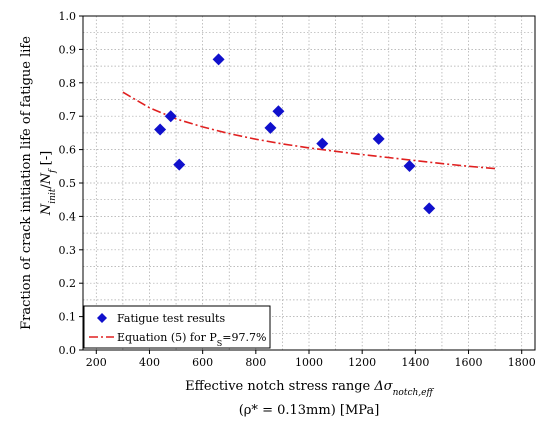  I want to click on legend-label-equation: Equation (5) for PS=97.7%, so click(191, 339).